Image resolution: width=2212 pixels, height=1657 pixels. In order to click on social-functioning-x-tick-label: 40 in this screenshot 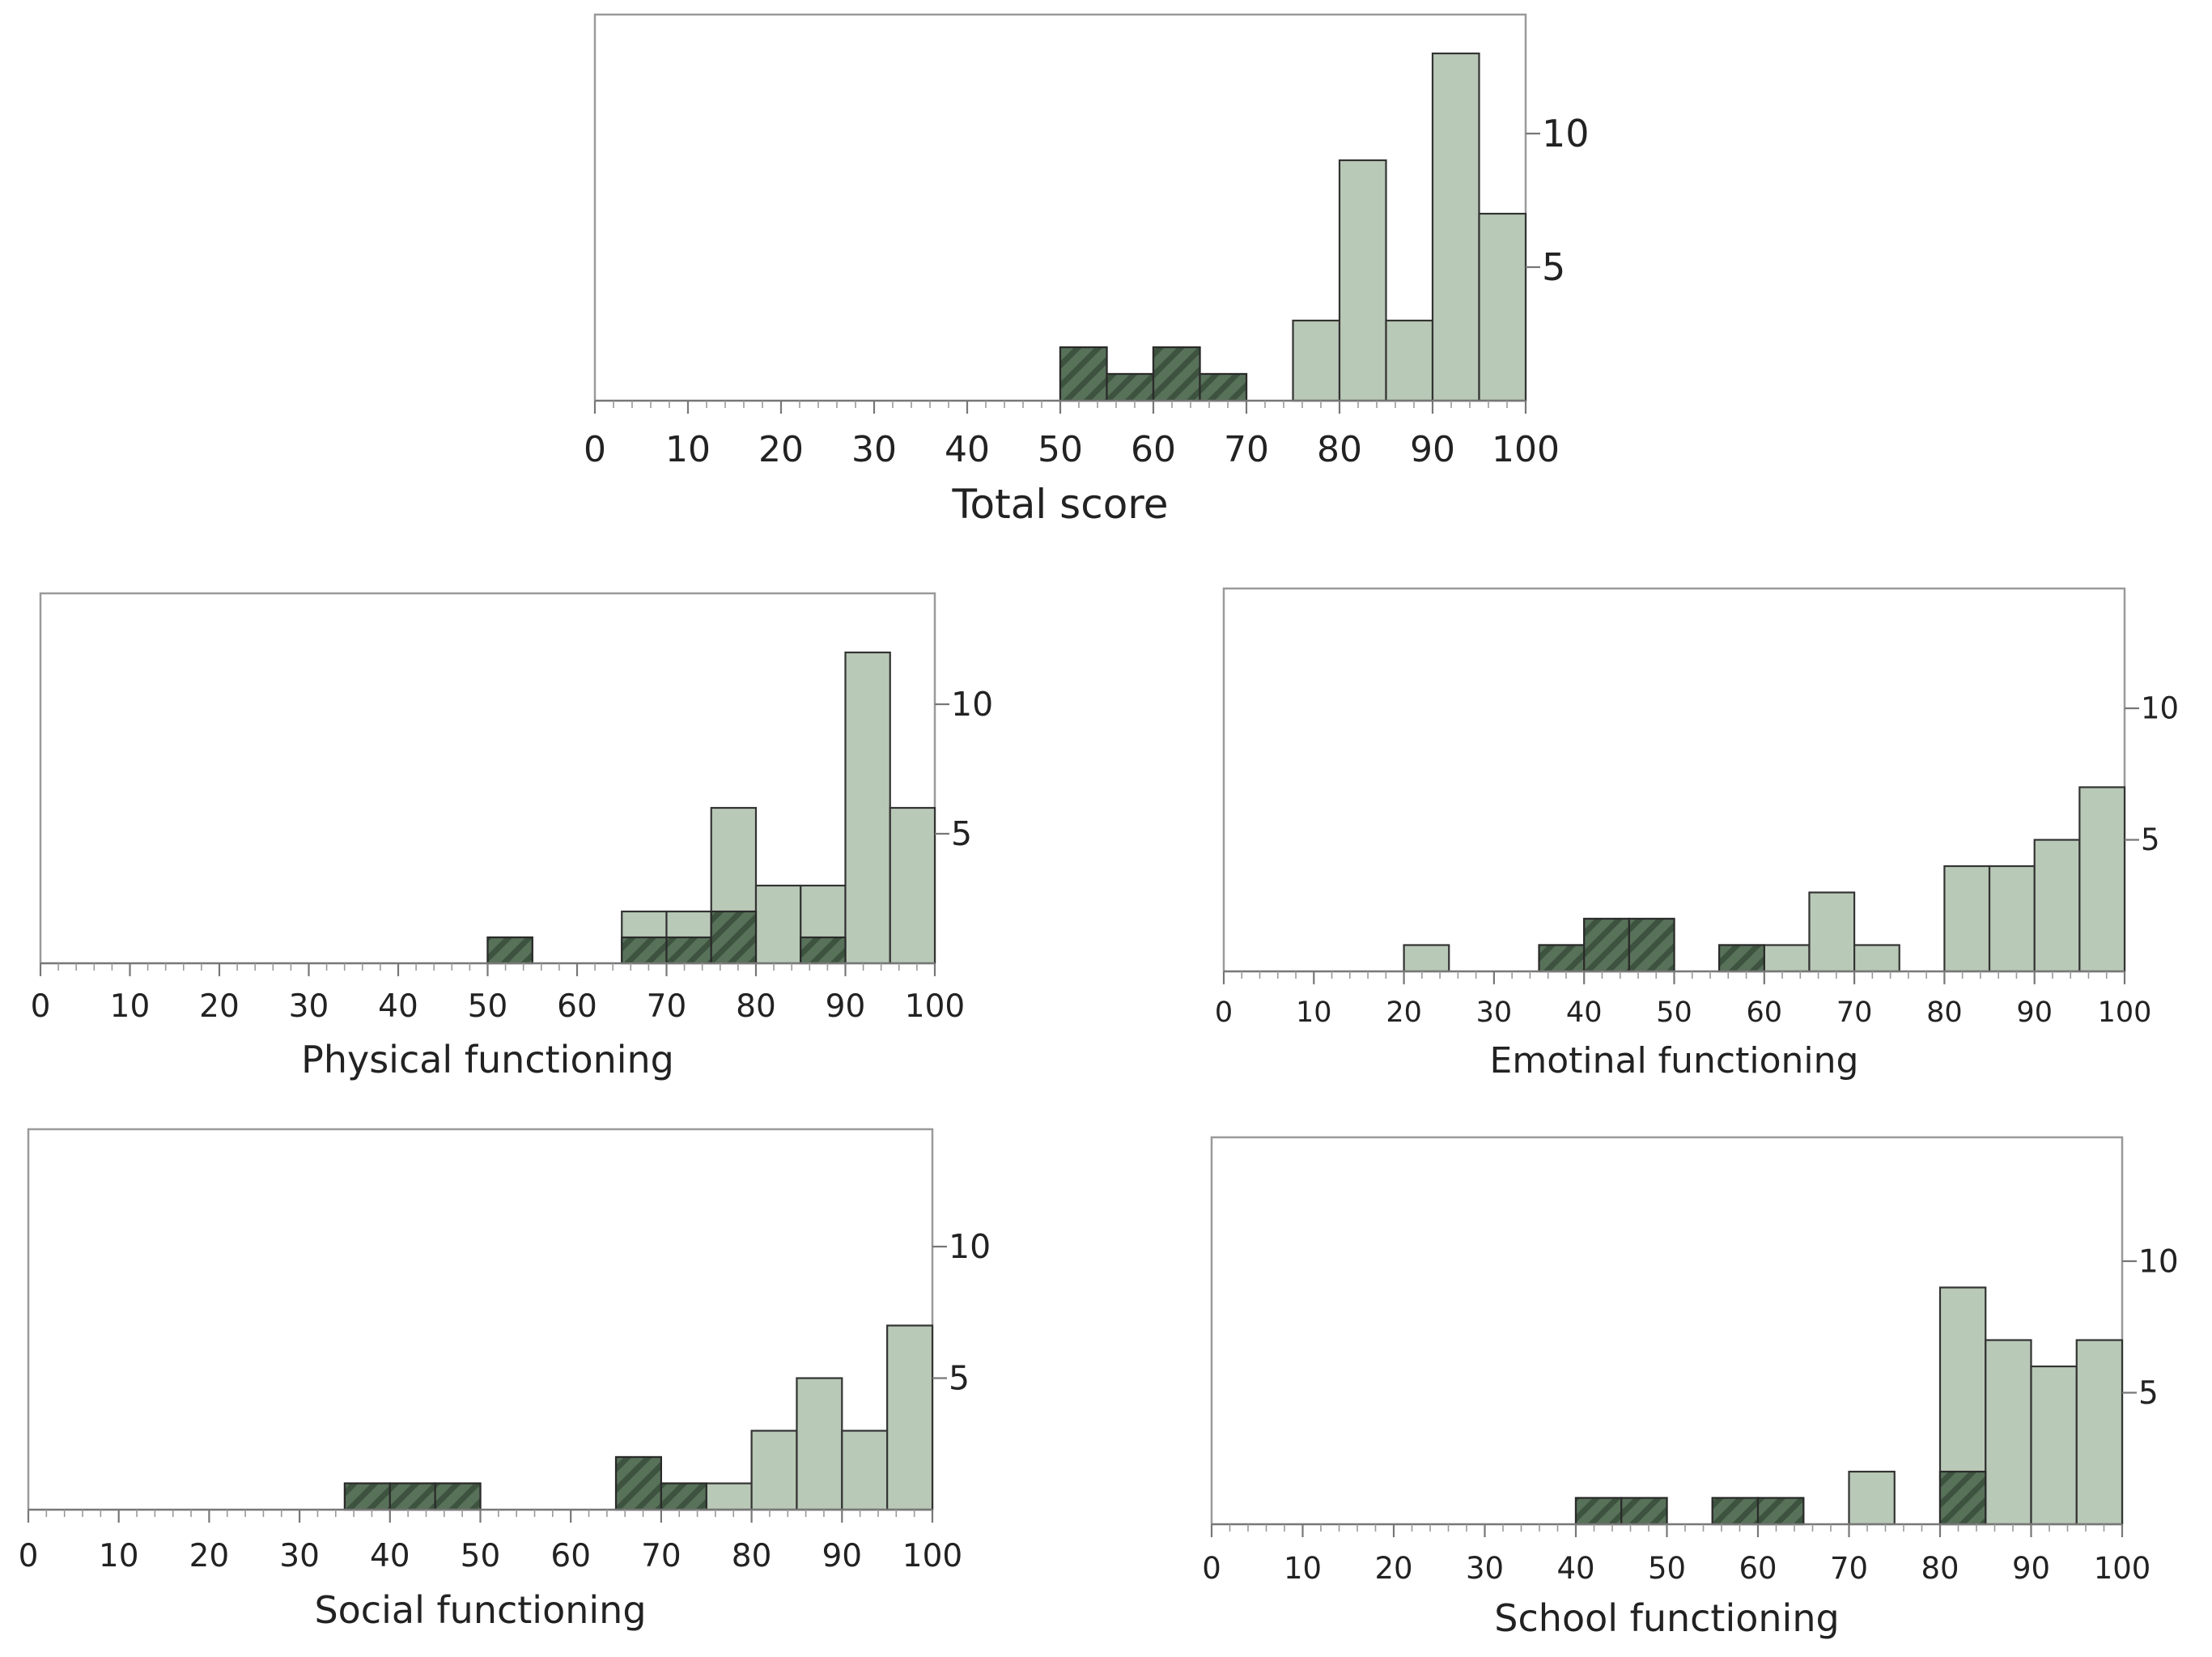, I will do `click(390, 1556)`.